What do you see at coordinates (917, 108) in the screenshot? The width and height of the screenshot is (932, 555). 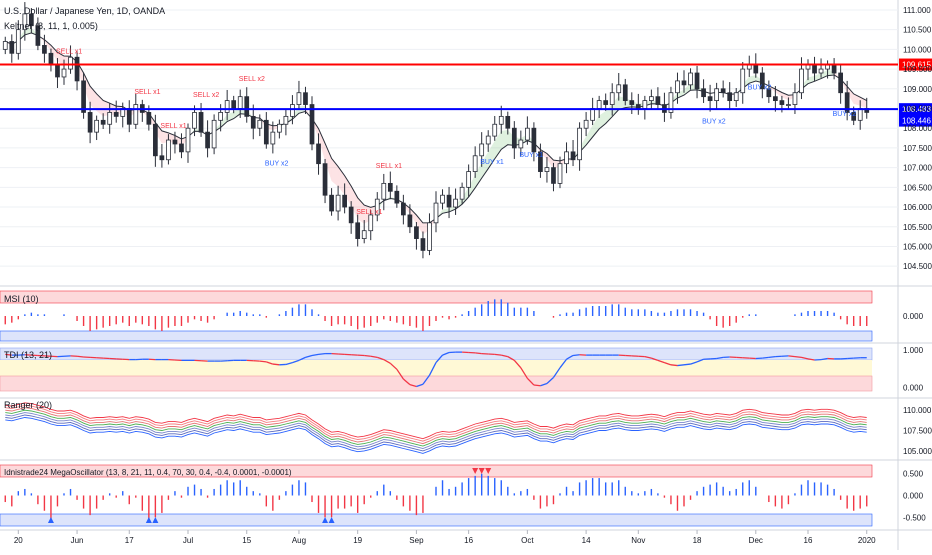 I see `y-tick-label: 108.500` at bounding box center [917, 108].